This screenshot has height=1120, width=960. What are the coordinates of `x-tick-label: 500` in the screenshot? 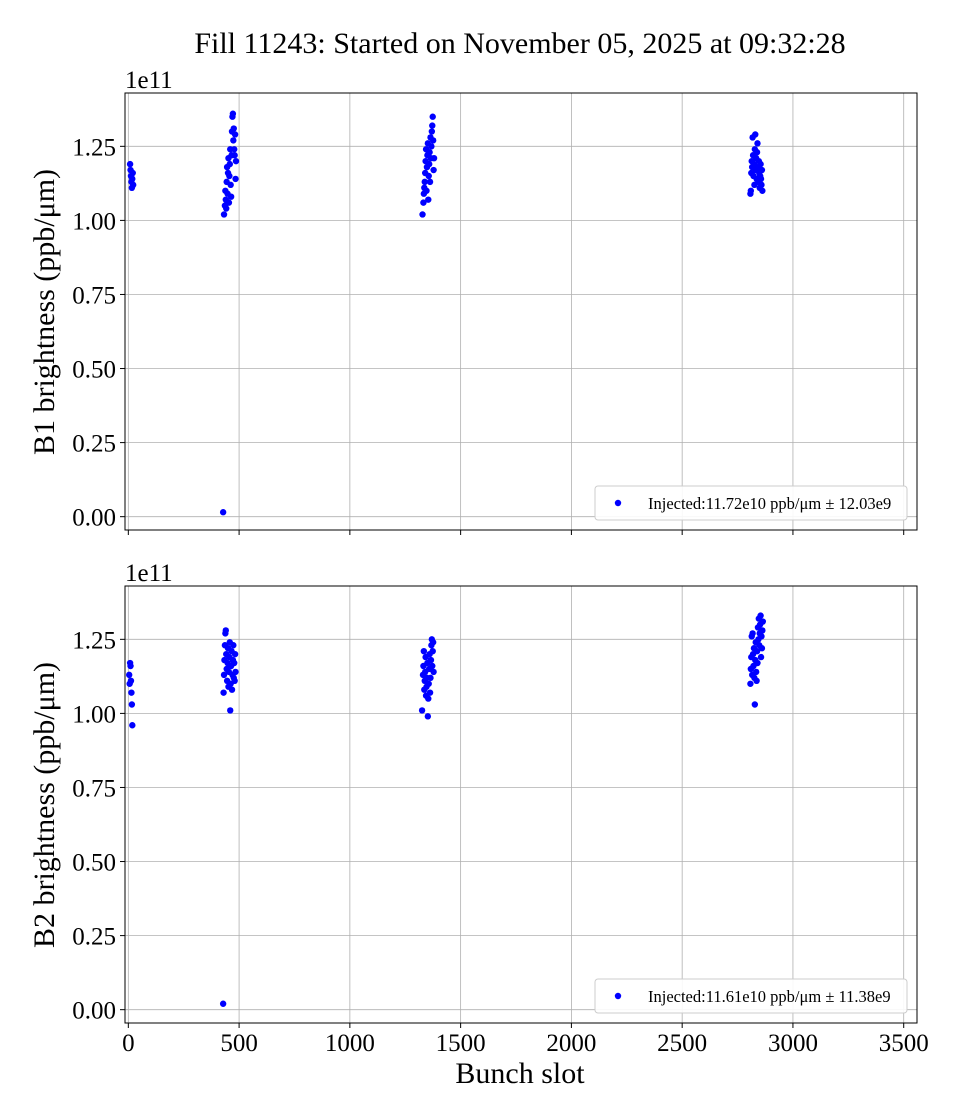 It's located at (239, 1043).